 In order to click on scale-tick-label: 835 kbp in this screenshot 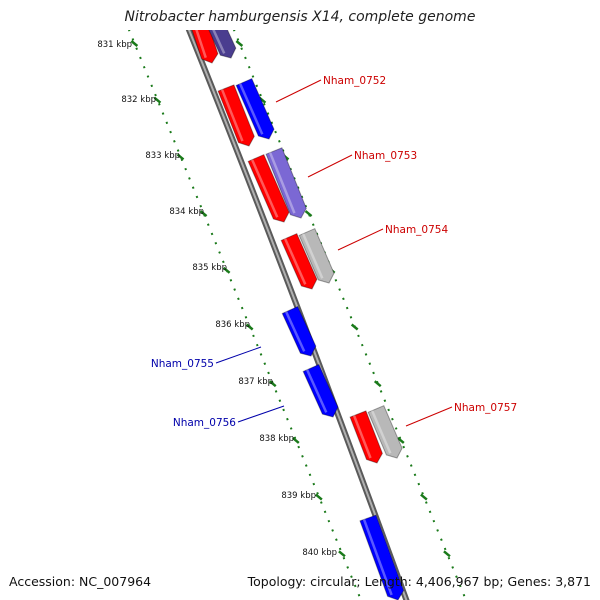, I will do `click(209, 268)`.